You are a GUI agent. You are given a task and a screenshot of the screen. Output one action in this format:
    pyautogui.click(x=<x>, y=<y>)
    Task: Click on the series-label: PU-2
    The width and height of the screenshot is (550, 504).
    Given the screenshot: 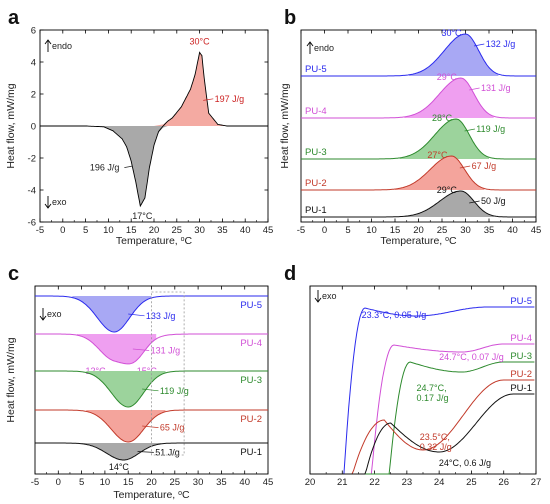 What is the action you would take?
    pyautogui.click(x=316, y=183)
    